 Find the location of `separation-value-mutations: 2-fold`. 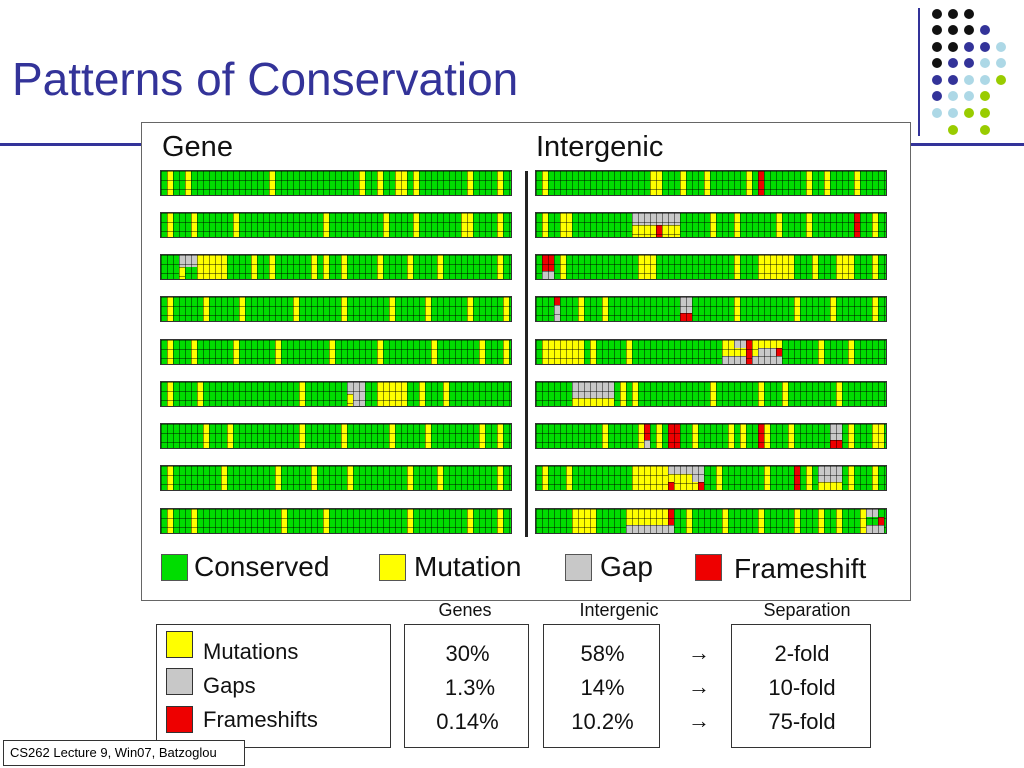

separation-value-mutations: 2-fold is located at coordinates (802, 653).